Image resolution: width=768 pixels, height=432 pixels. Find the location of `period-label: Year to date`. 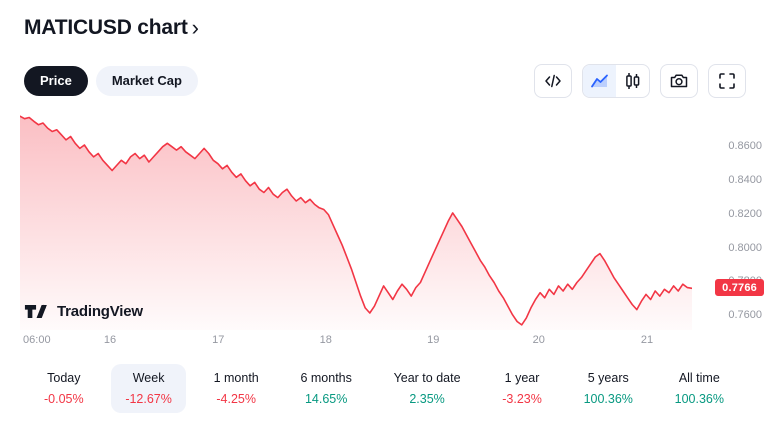

period-label: Year to date is located at coordinates (427, 378).